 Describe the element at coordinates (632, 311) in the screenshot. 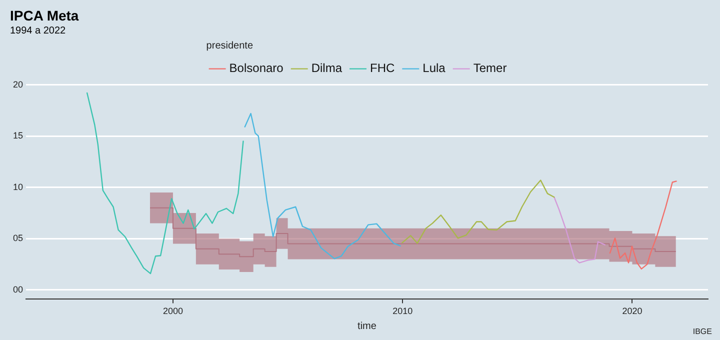

I see `x-tick-label: 2020` at that location.